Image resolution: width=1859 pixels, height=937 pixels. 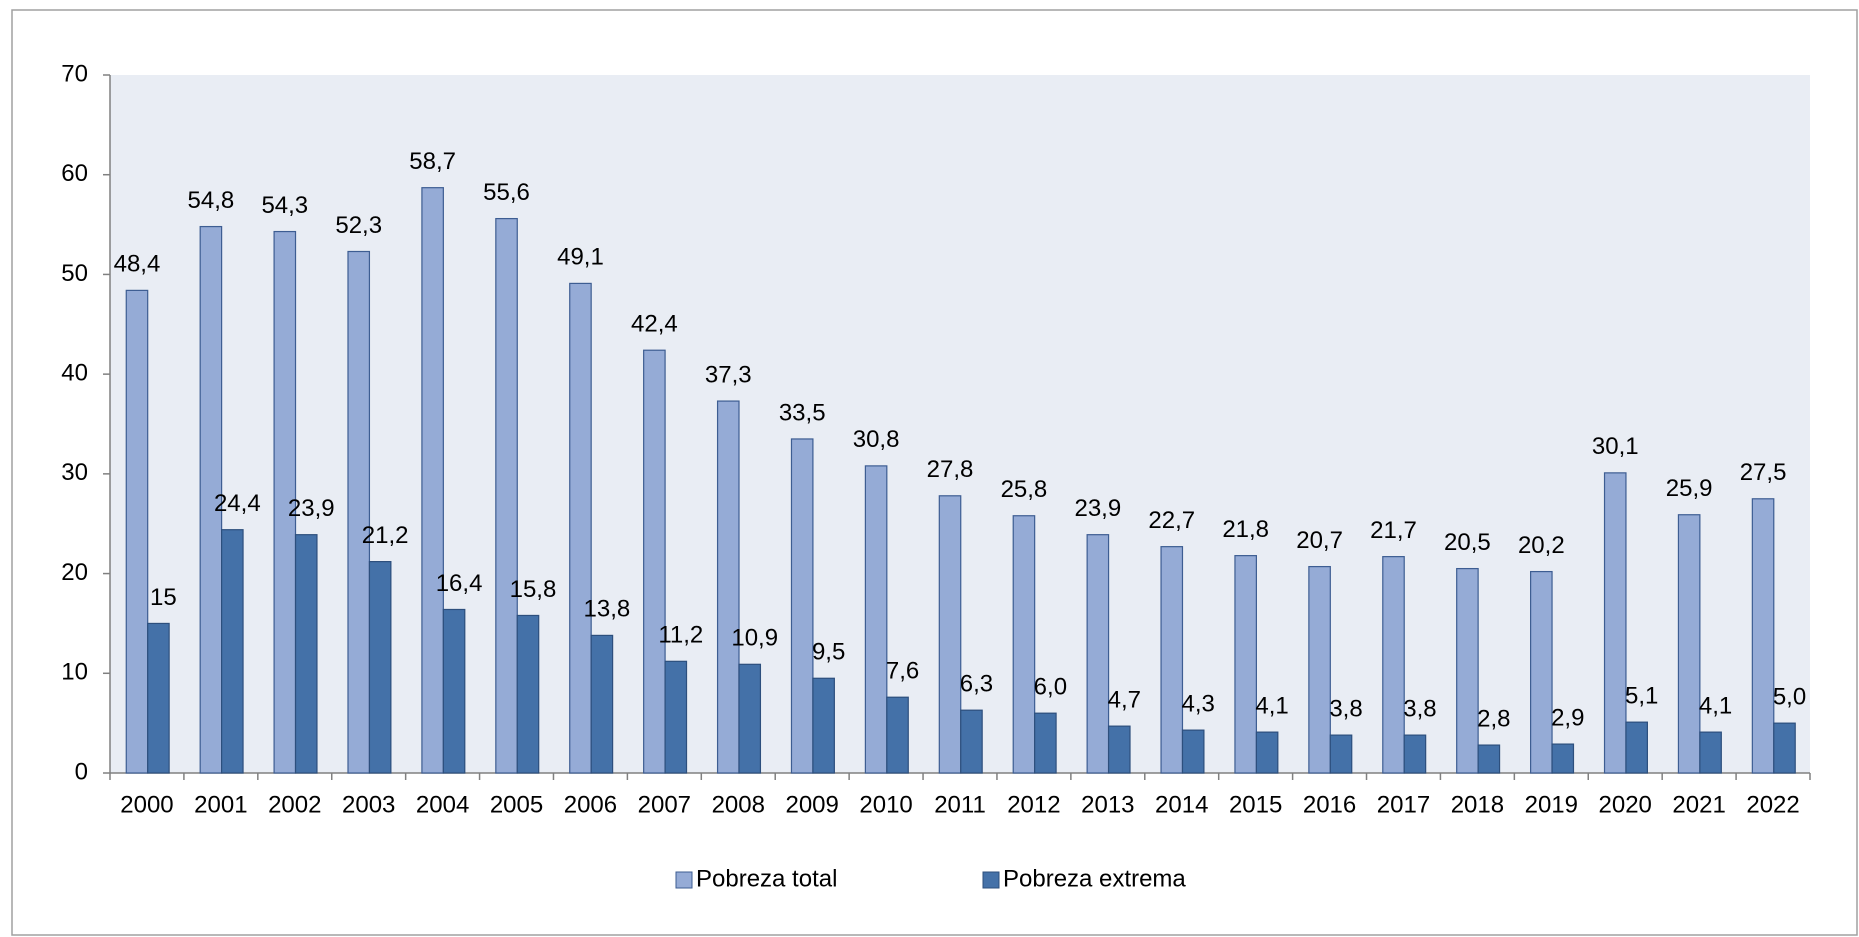 I want to click on x-tick-label: 2014, so click(x=1181, y=804).